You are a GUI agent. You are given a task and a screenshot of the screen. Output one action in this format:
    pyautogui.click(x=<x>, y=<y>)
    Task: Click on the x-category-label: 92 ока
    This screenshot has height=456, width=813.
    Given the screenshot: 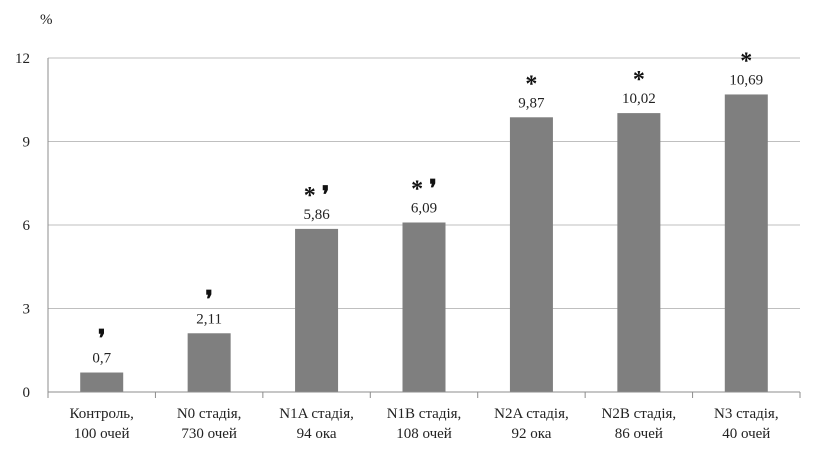 What is the action you would take?
    pyautogui.click(x=531, y=434)
    